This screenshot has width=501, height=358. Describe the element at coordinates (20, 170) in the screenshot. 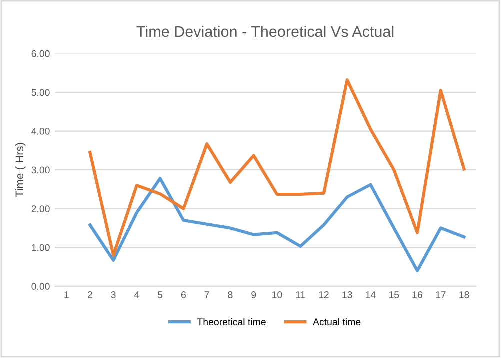

I see `y-axis-title: Time ( Hrs)` at that location.